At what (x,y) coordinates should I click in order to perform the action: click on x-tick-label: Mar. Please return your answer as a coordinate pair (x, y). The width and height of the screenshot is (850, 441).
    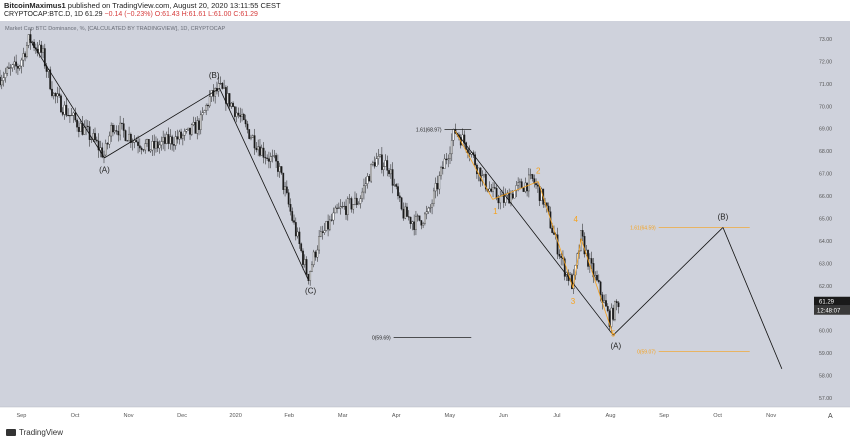
    Looking at the image, I should click on (343, 416).